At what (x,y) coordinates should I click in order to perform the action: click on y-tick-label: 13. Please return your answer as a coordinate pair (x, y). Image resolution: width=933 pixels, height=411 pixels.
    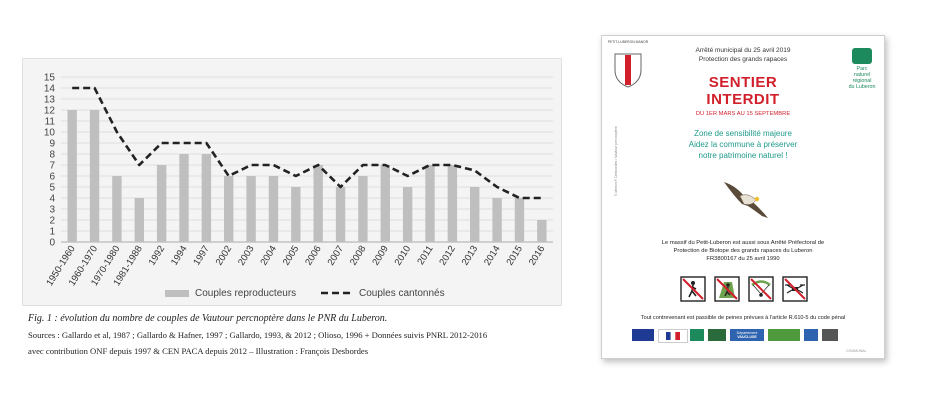
    Looking at the image, I should click on (50, 100).